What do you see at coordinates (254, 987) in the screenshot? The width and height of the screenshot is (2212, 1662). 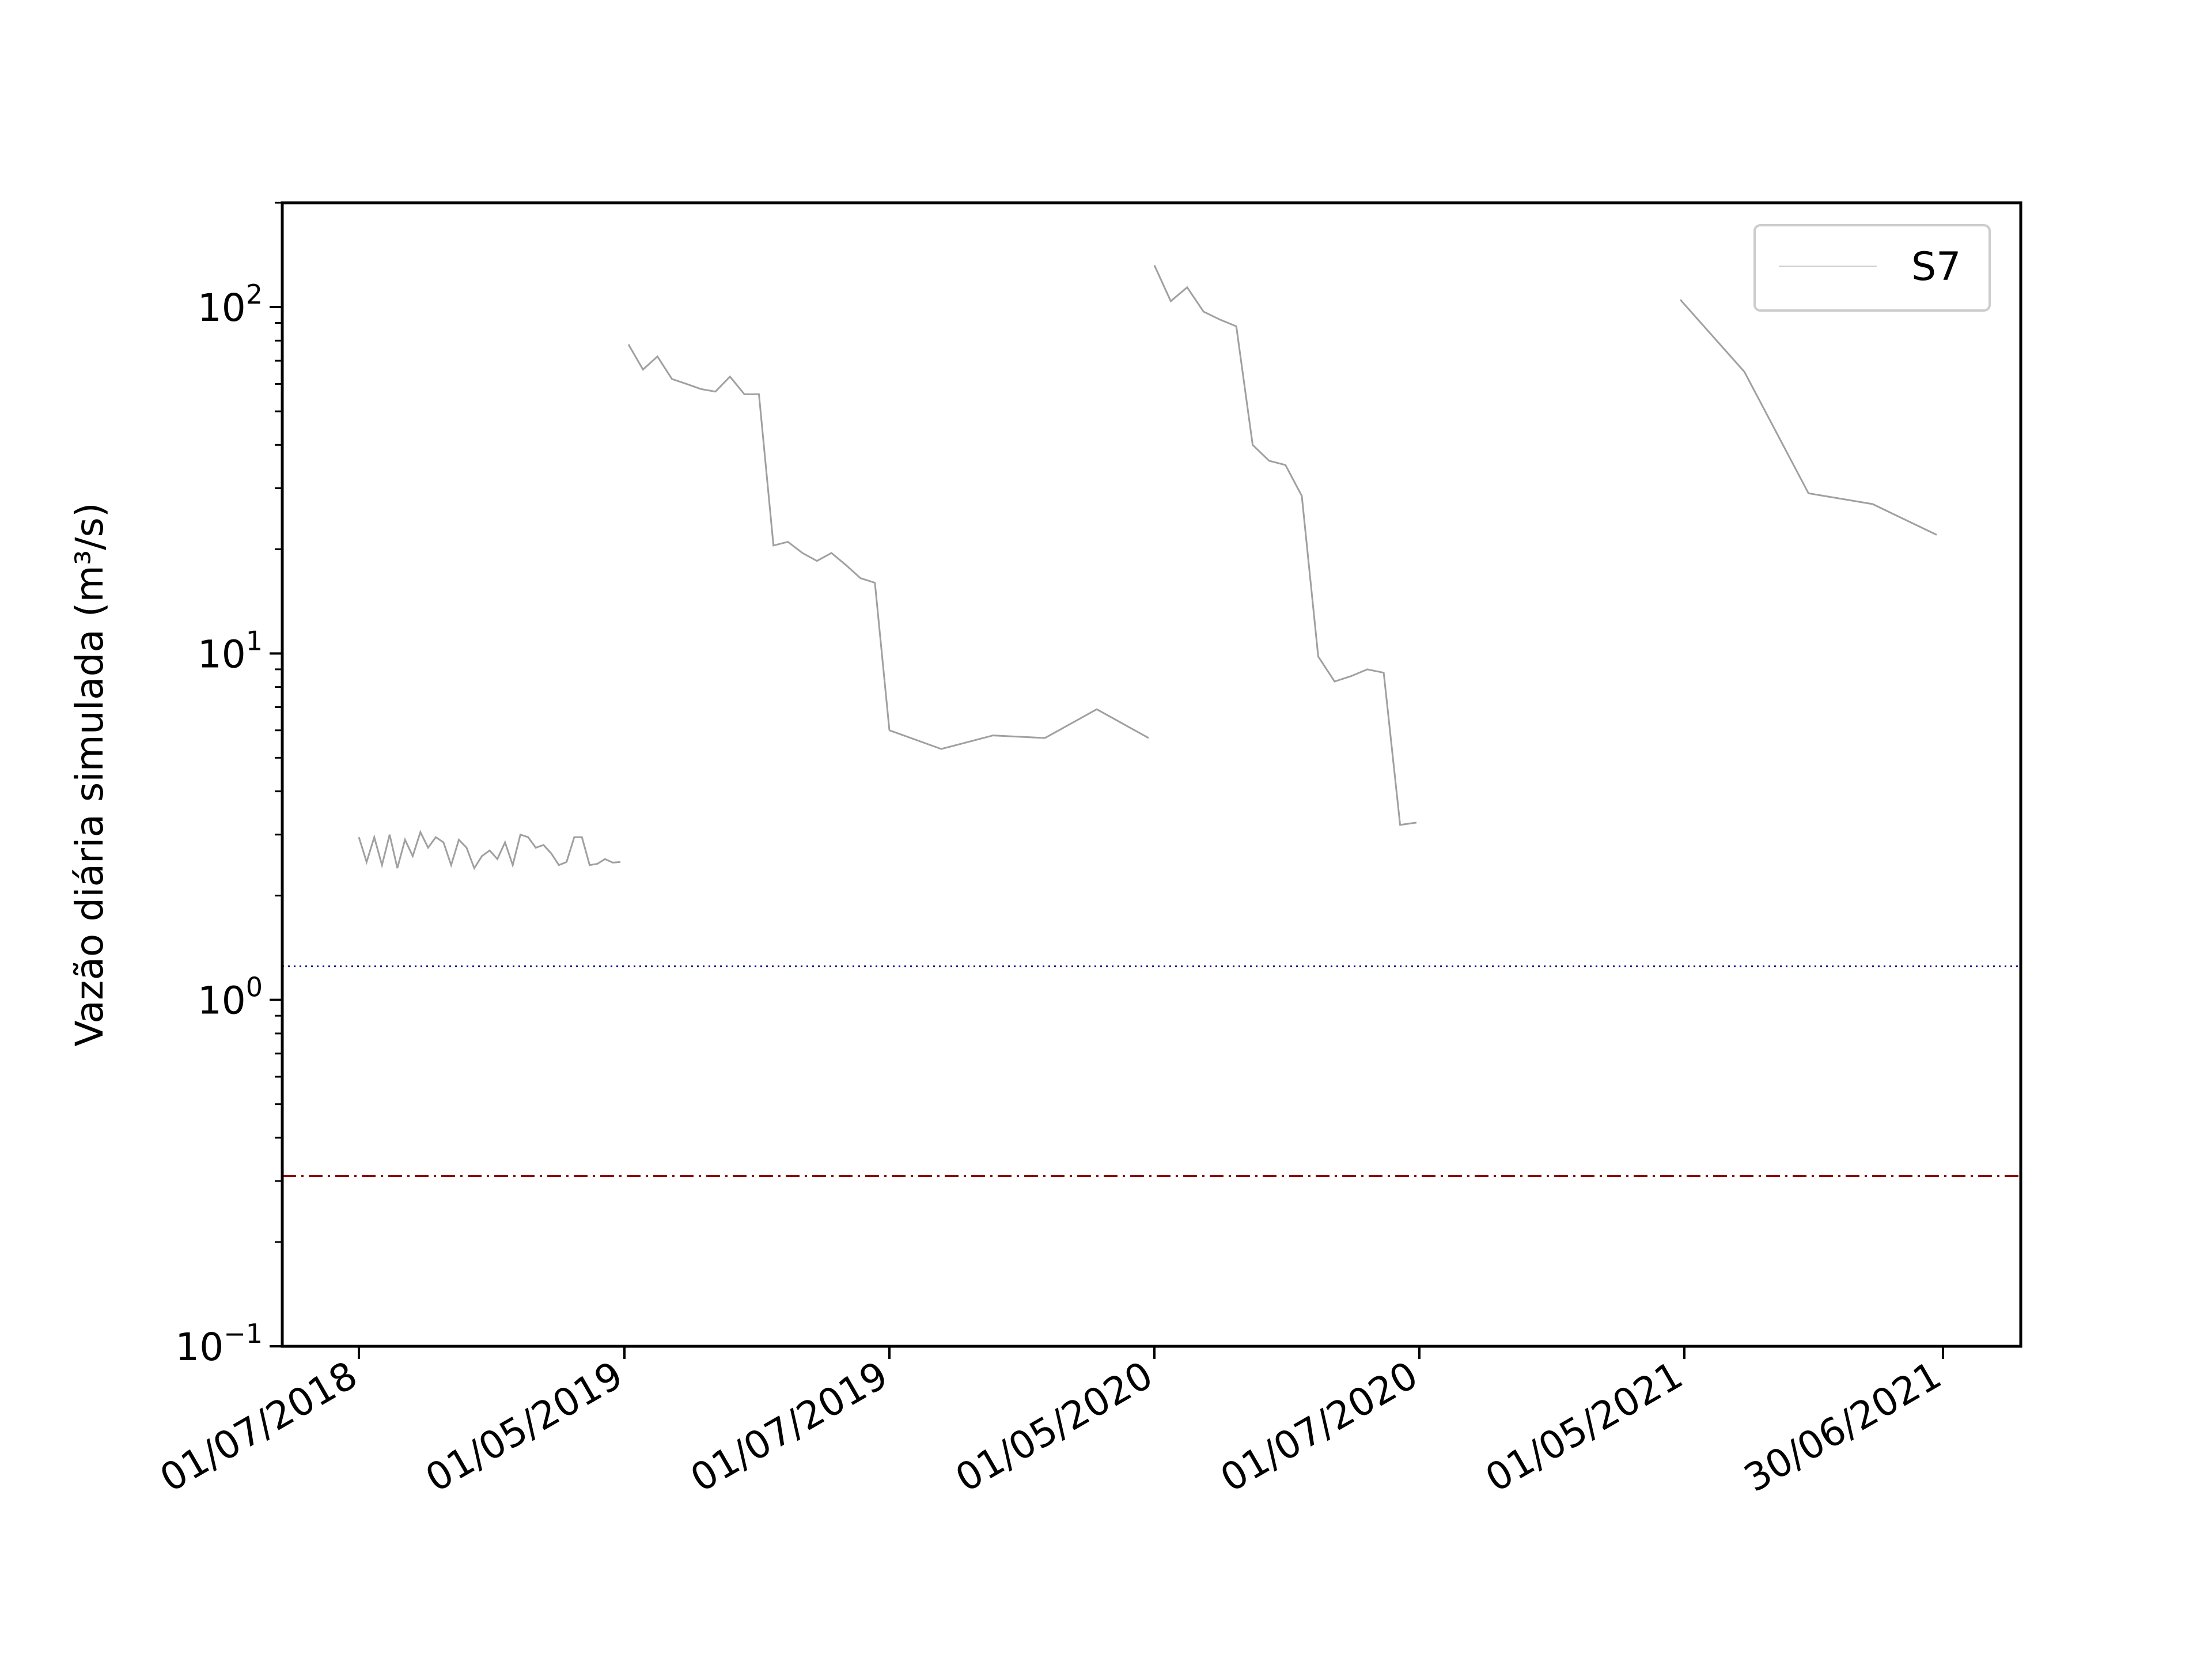 I see `y-tick-exponent: 0` at bounding box center [254, 987].